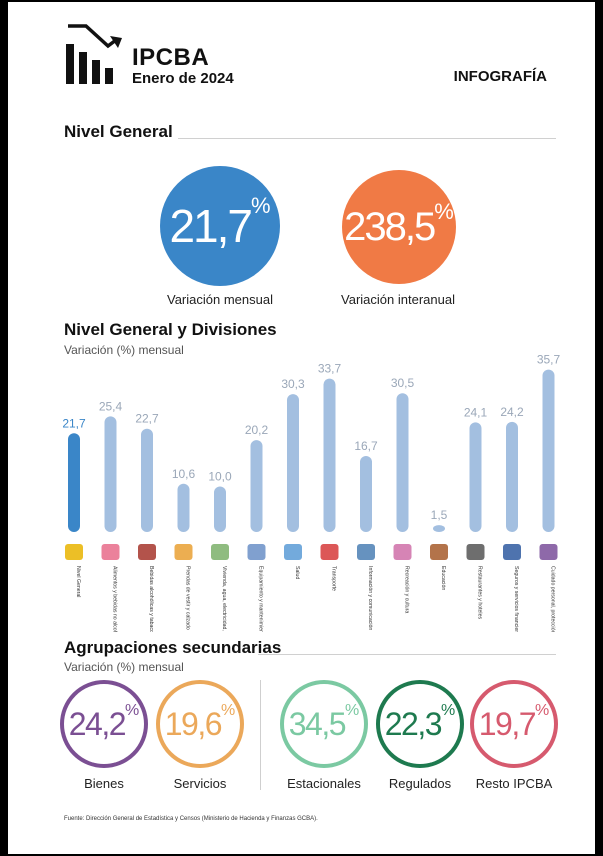  I want to click on school-icon, so click(439, 552).